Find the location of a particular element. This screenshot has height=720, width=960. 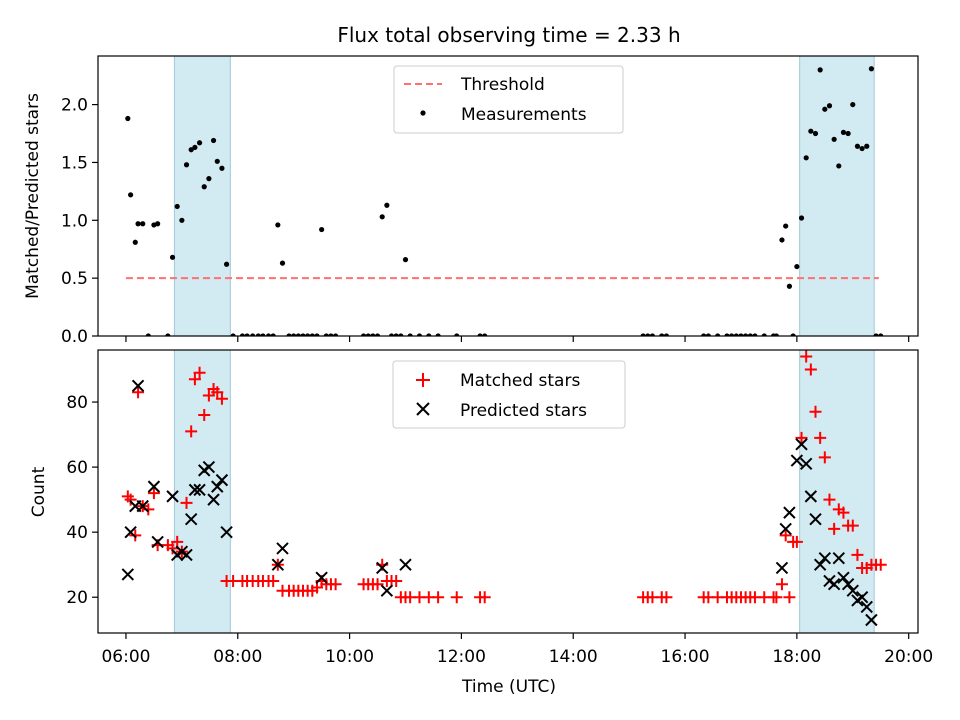

x-tick-label: 06:00 is located at coordinates (125, 657).